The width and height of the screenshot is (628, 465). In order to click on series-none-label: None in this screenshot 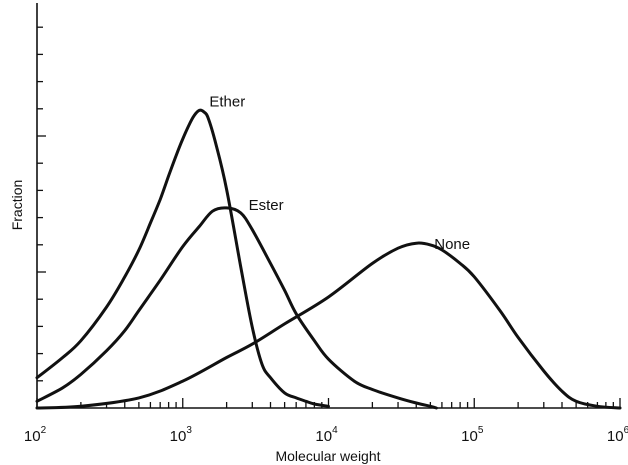, I will do `click(452, 244)`.